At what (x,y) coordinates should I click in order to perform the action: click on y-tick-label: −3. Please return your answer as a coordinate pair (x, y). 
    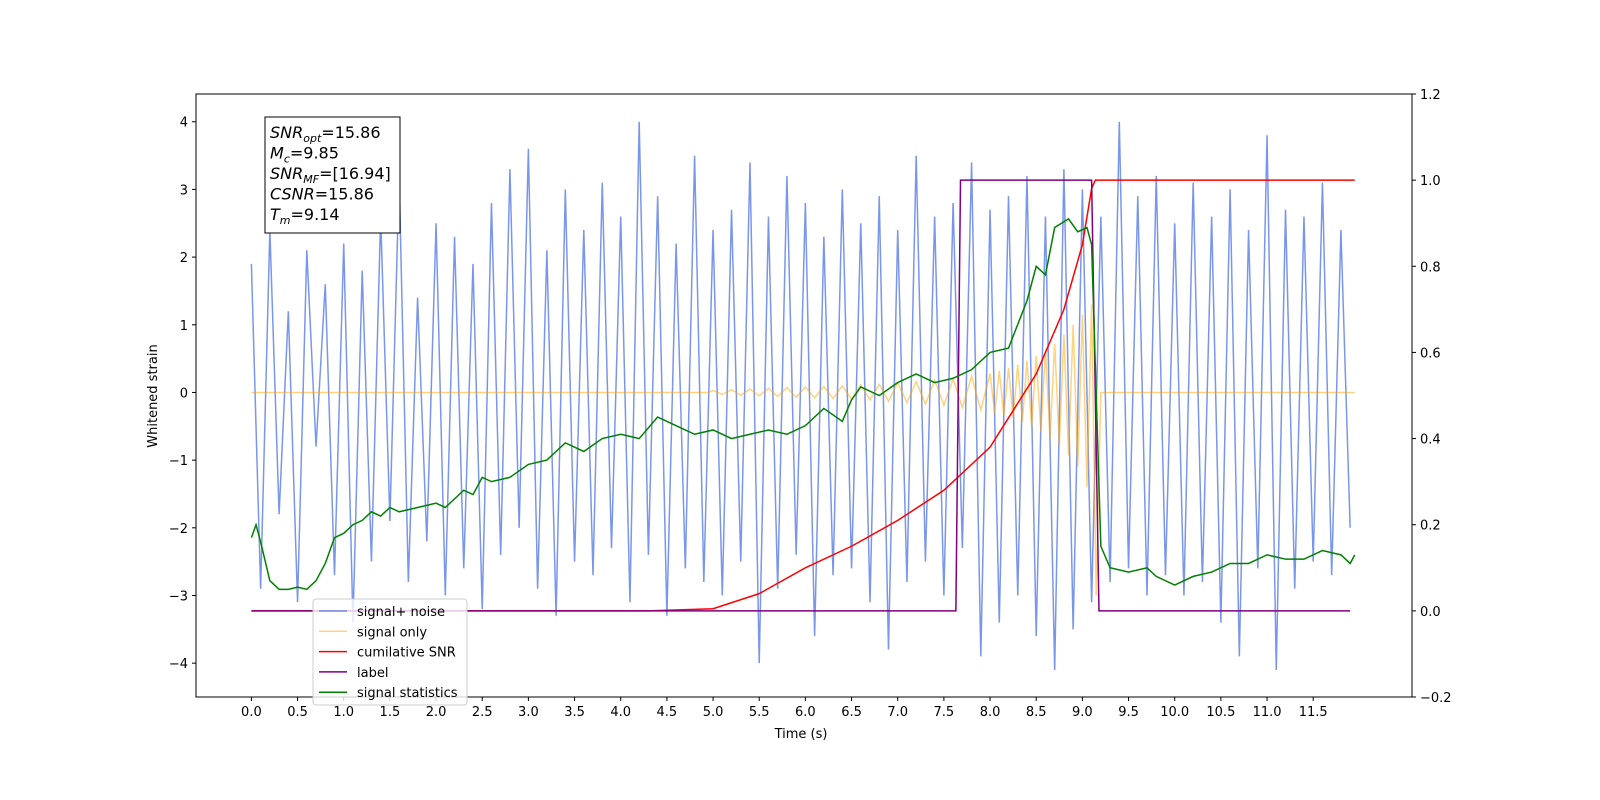
    Looking at the image, I should click on (178, 596).